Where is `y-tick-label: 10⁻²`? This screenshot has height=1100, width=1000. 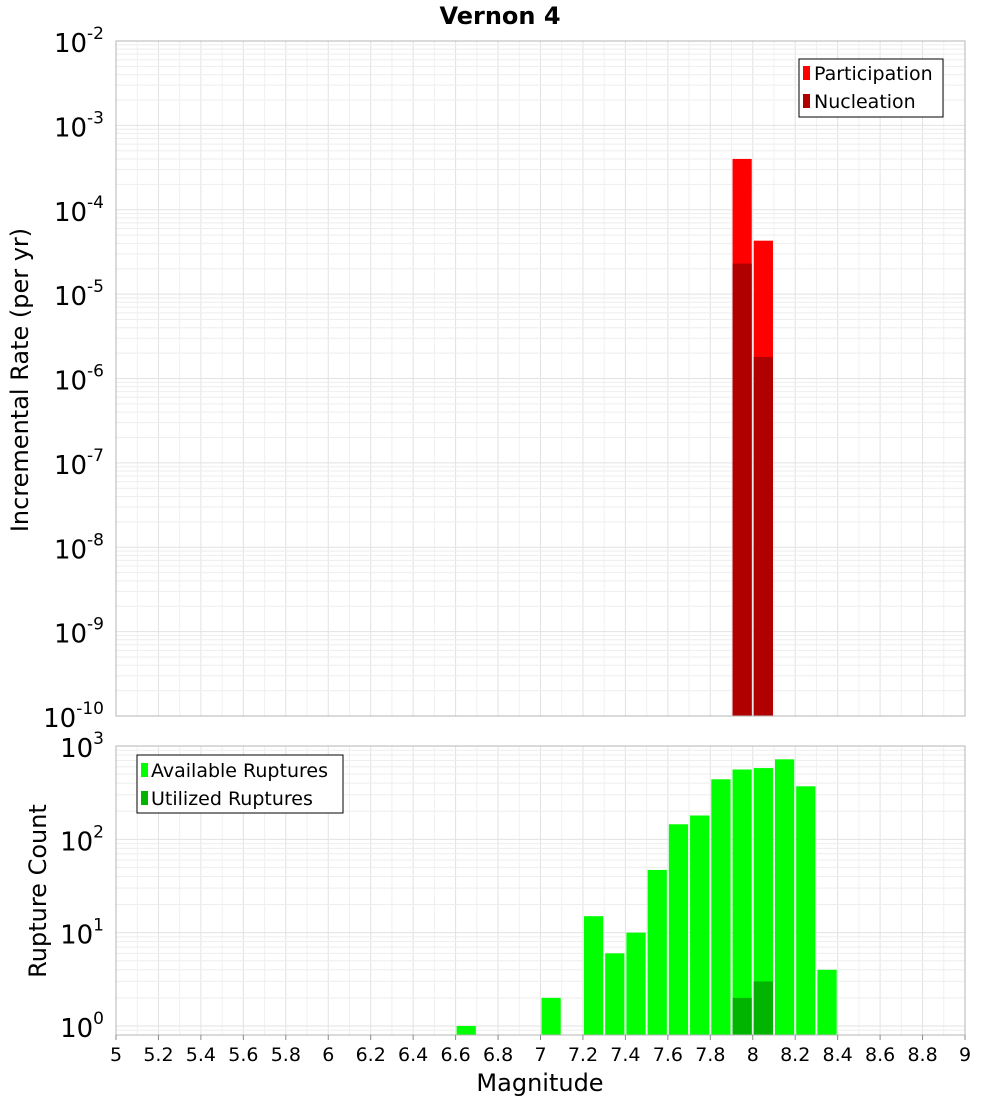
y-tick-label: 10⁻² is located at coordinates (79, 41).